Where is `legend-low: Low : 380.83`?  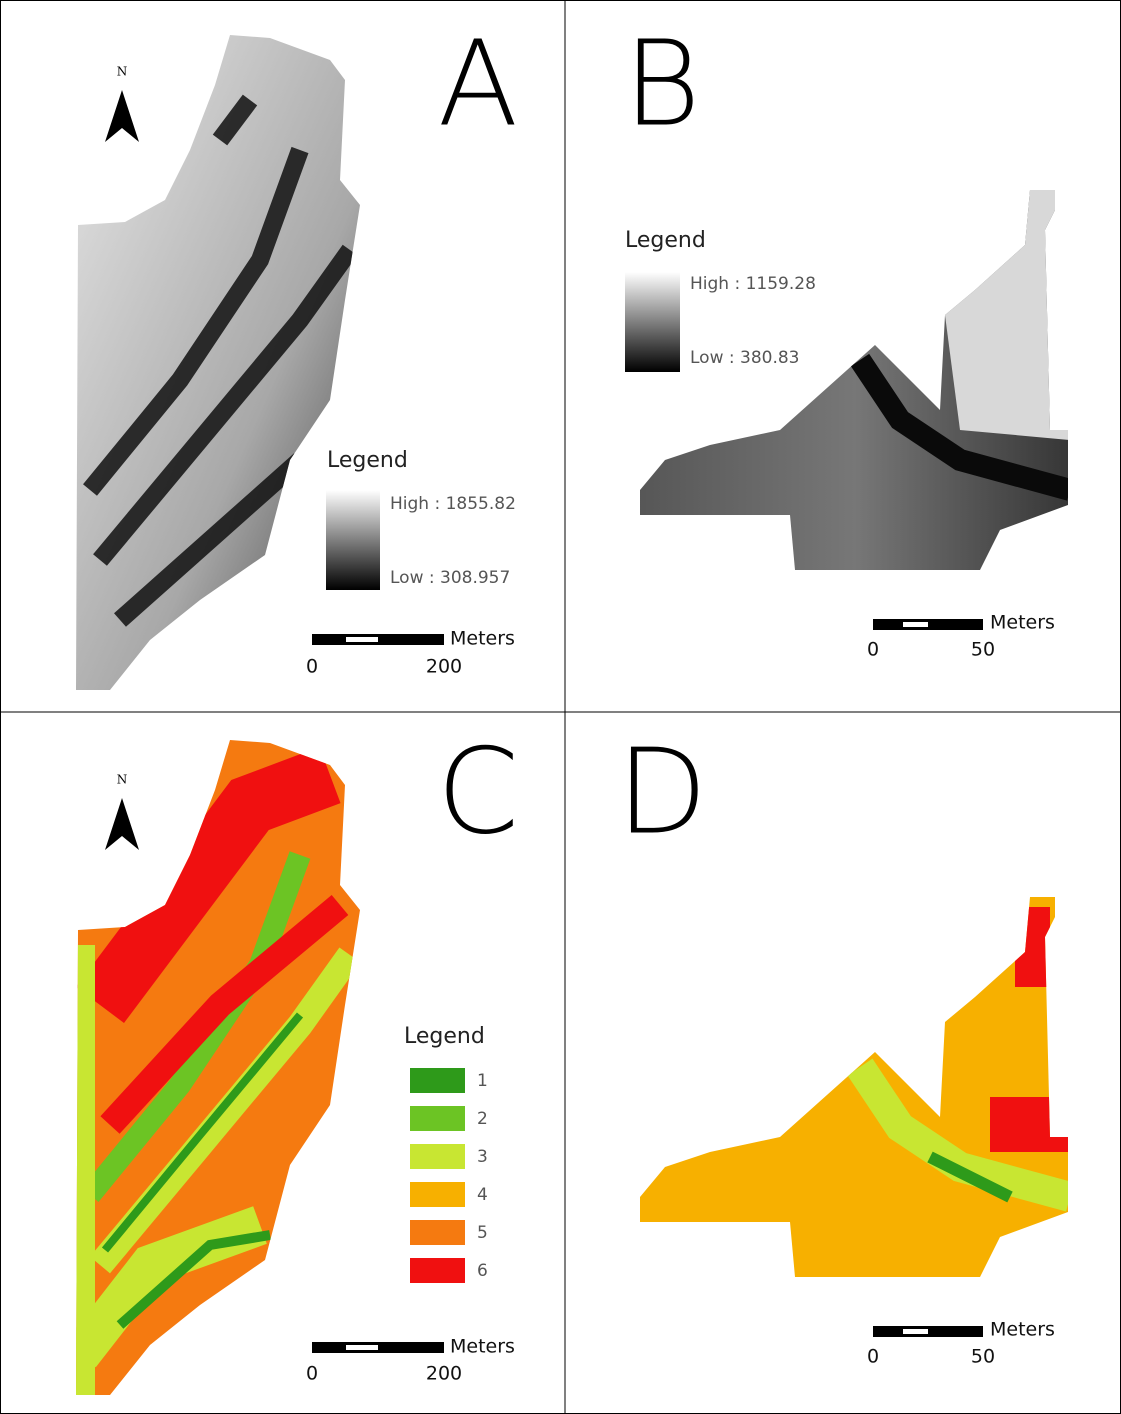 legend-low: Low : 380.83 is located at coordinates (745, 358).